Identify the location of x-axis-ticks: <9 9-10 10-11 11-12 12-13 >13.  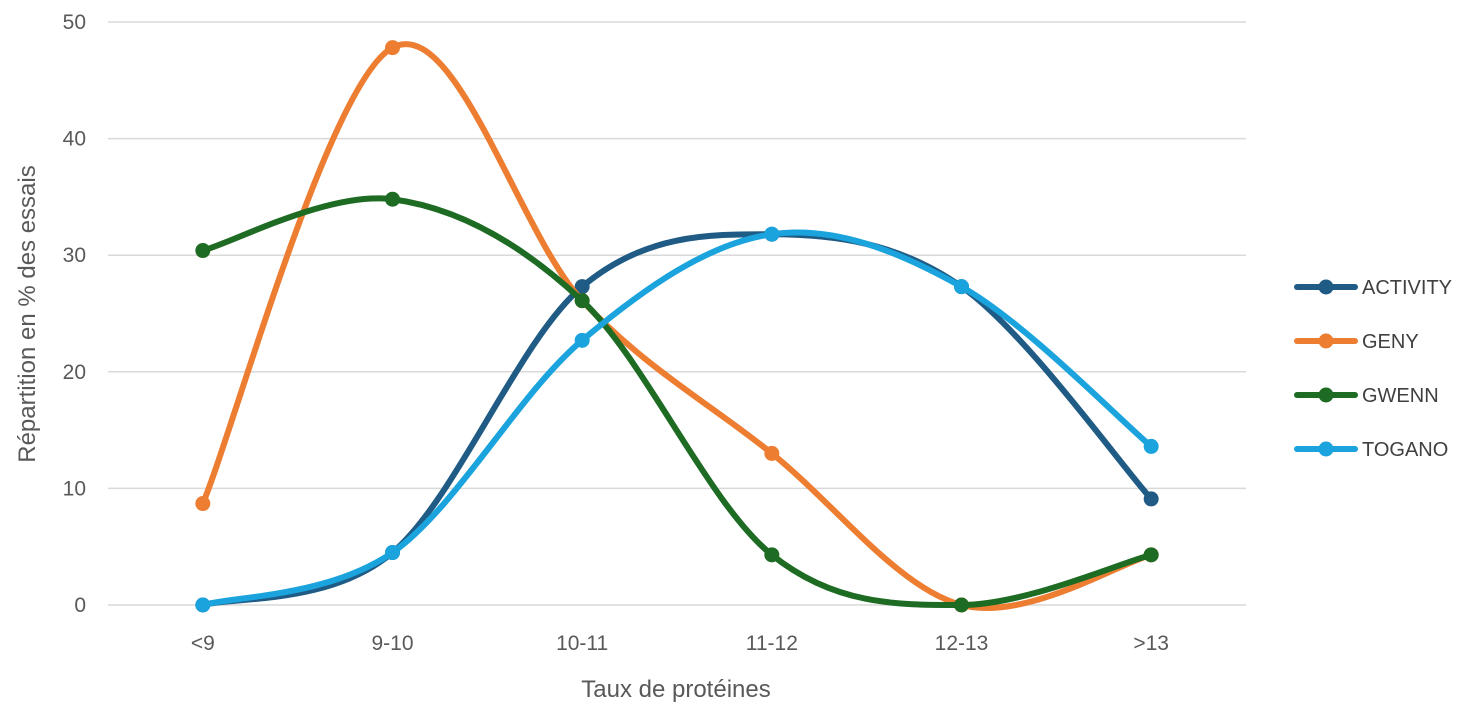
(680, 643).